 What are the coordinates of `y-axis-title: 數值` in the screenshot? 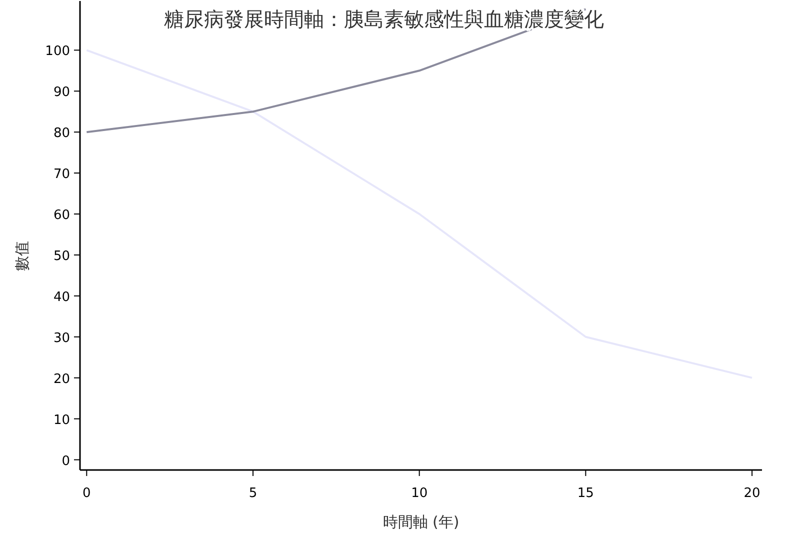 It's located at (22, 256).